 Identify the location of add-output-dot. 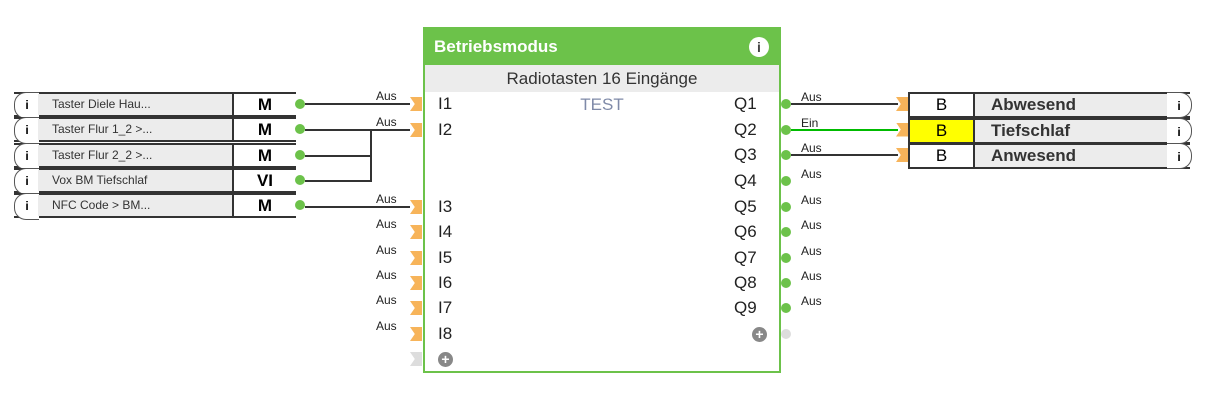
(786, 334).